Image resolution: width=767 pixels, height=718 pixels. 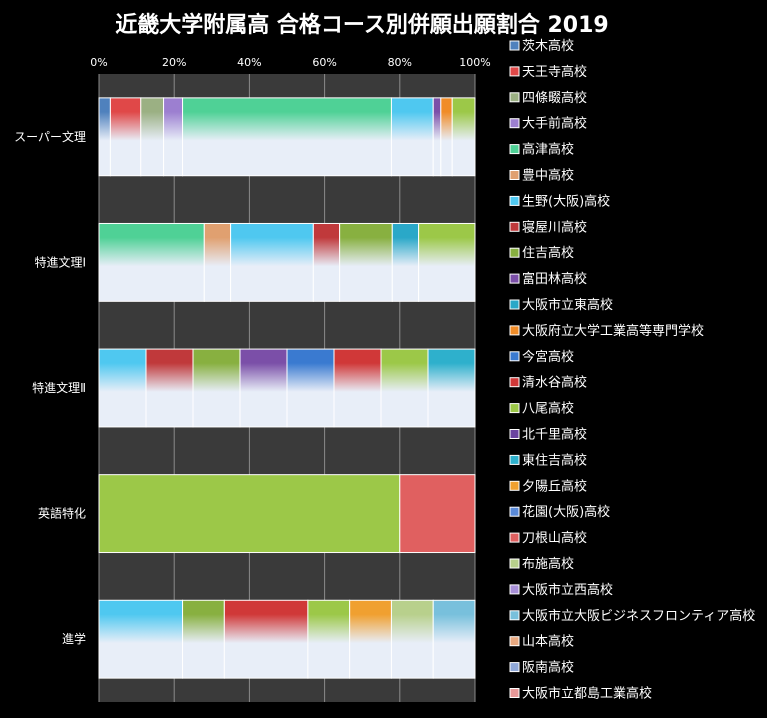 What do you see at coordinates (324, 62) in the screenshot?
I see `x-tick-label: 60%` at bounding box center [324, 62].